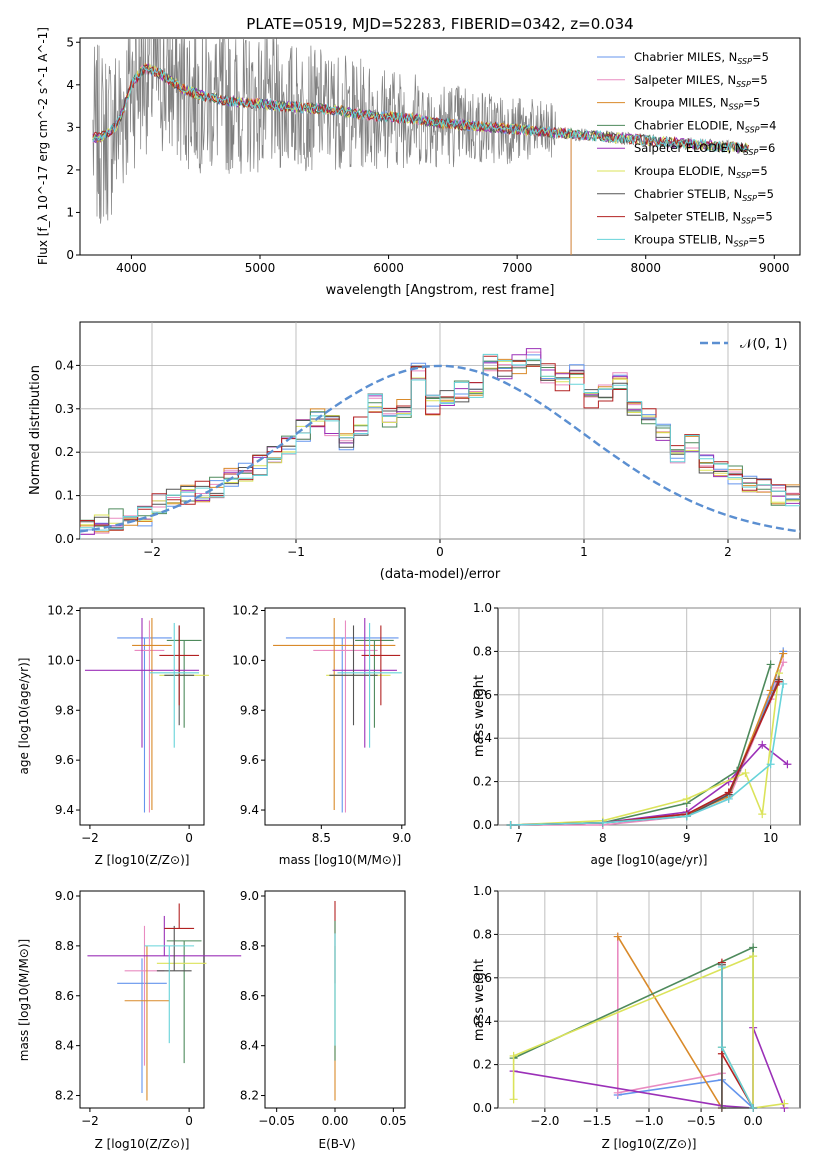  Describe the element at coordinates (697, 104) in the screenshot. I see `legend-label: Kroupa MILES, NSSP=5` at that location.